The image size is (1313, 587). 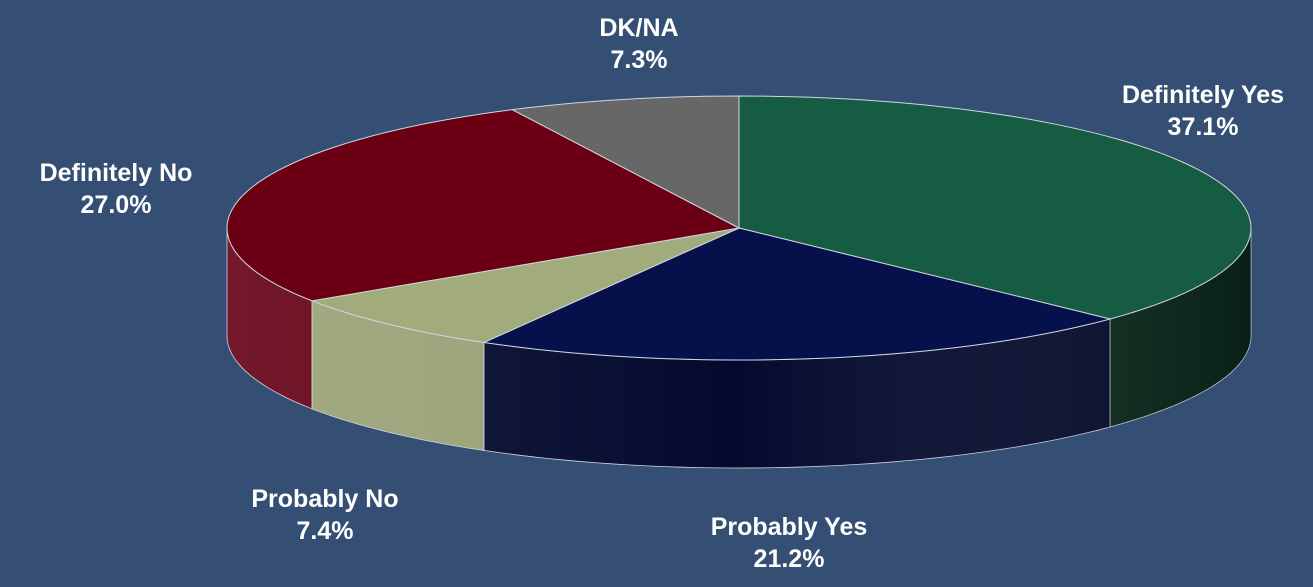 What do you see at coordinates (325, 531) in the screenshot?
I see `slice-value: 7.4%` at bounding box center [325, 531].